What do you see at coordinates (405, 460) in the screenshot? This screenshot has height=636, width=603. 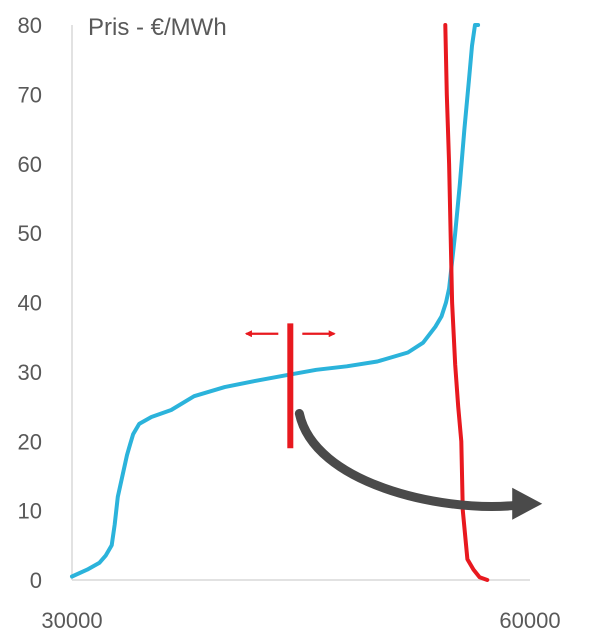 I see `curved-arrow` at bounding box center [405, 460].